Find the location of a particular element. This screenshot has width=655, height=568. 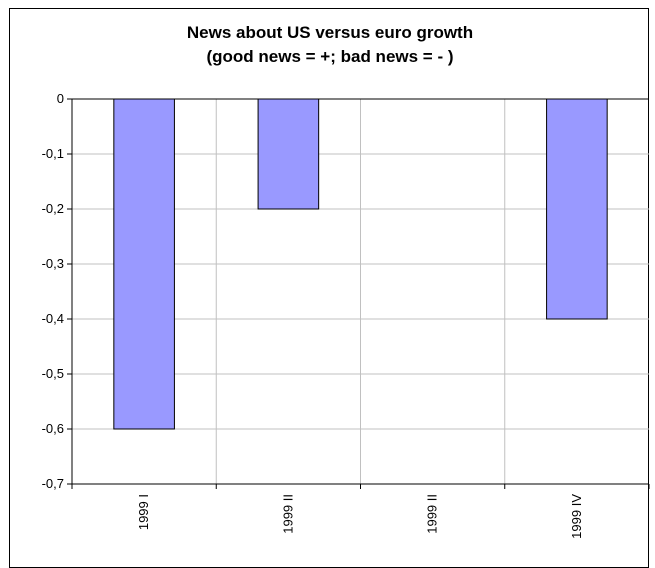

chart-title-line: News about US versus euro growth is located at coordinates (330, 32).